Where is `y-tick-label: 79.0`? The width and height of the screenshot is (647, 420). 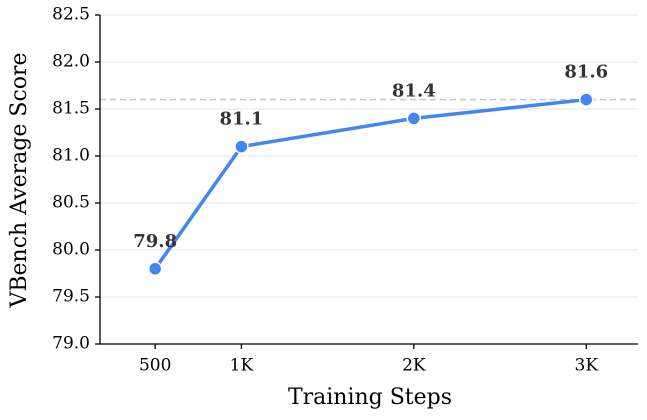
y-tick-label: 79.0 is located at coordinates (71, 344).